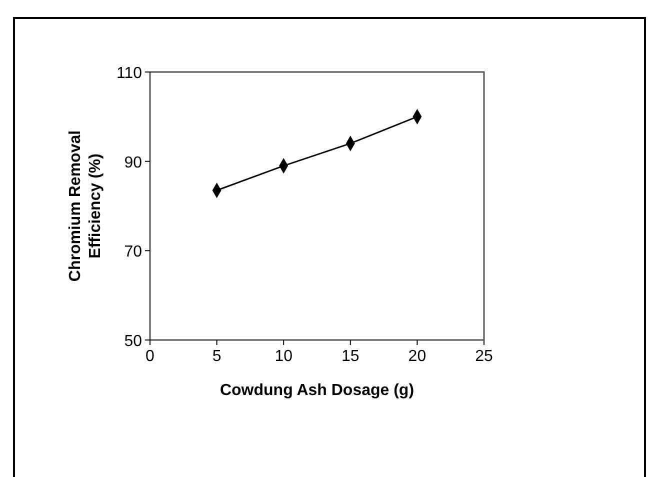 This screenshot has width=652, height=477. What do you see at coordinates (217, 356) in the screenshot?
I see `x-tick-label: 5` at bounding box center [217, 356].